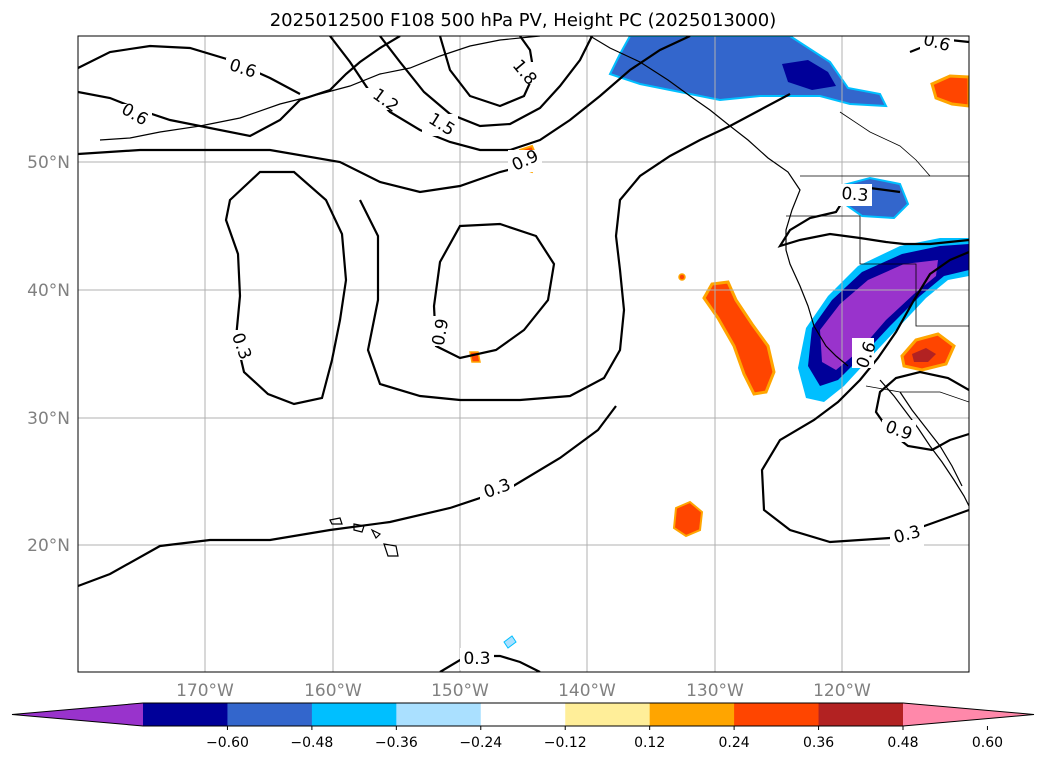  I want to click on colorbar-tick-label: −0.48, so click(311, 743).